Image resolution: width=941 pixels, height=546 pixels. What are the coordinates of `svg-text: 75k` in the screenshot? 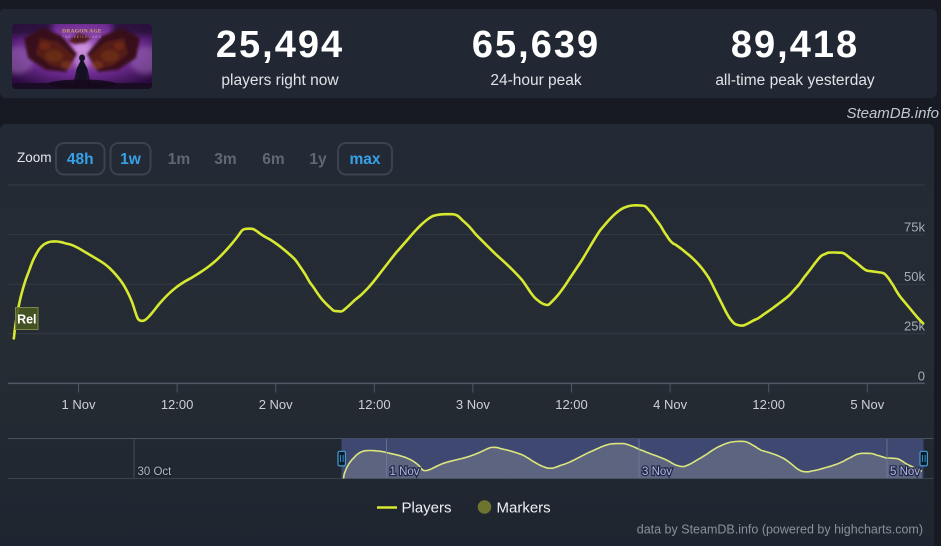 It's located at (914, 227).